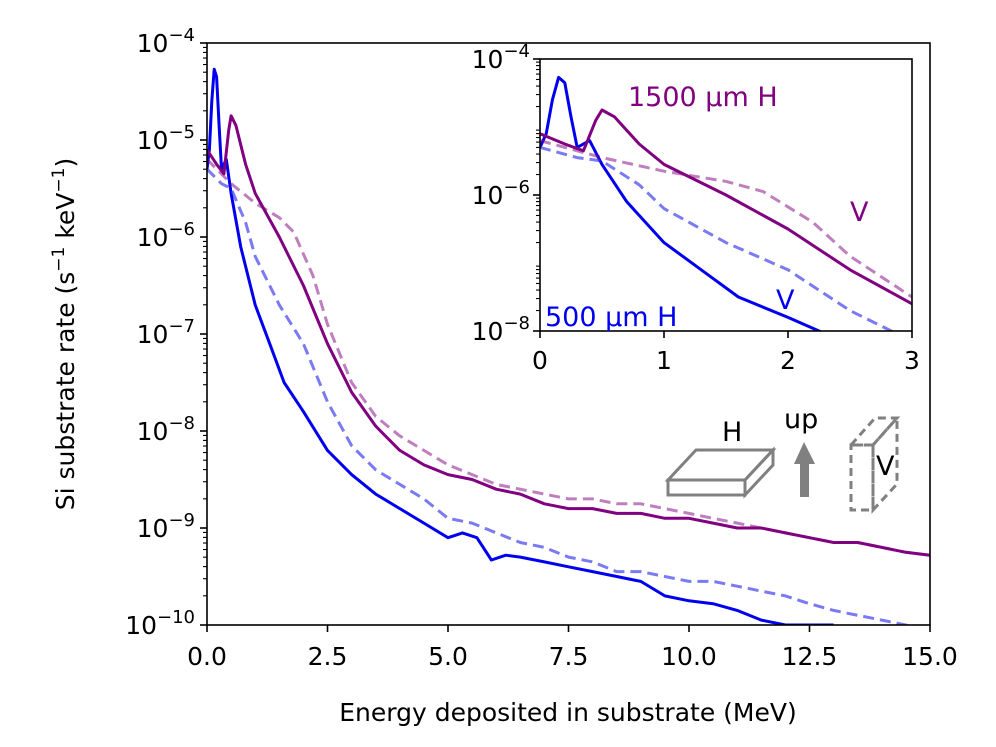 This screenshot has height=747, width=996. What do you see at coordinates (501, 57) in the screenshot?
I see `inset-y-tick-label: 10⁻⁴` at bounding box center [501, 57].